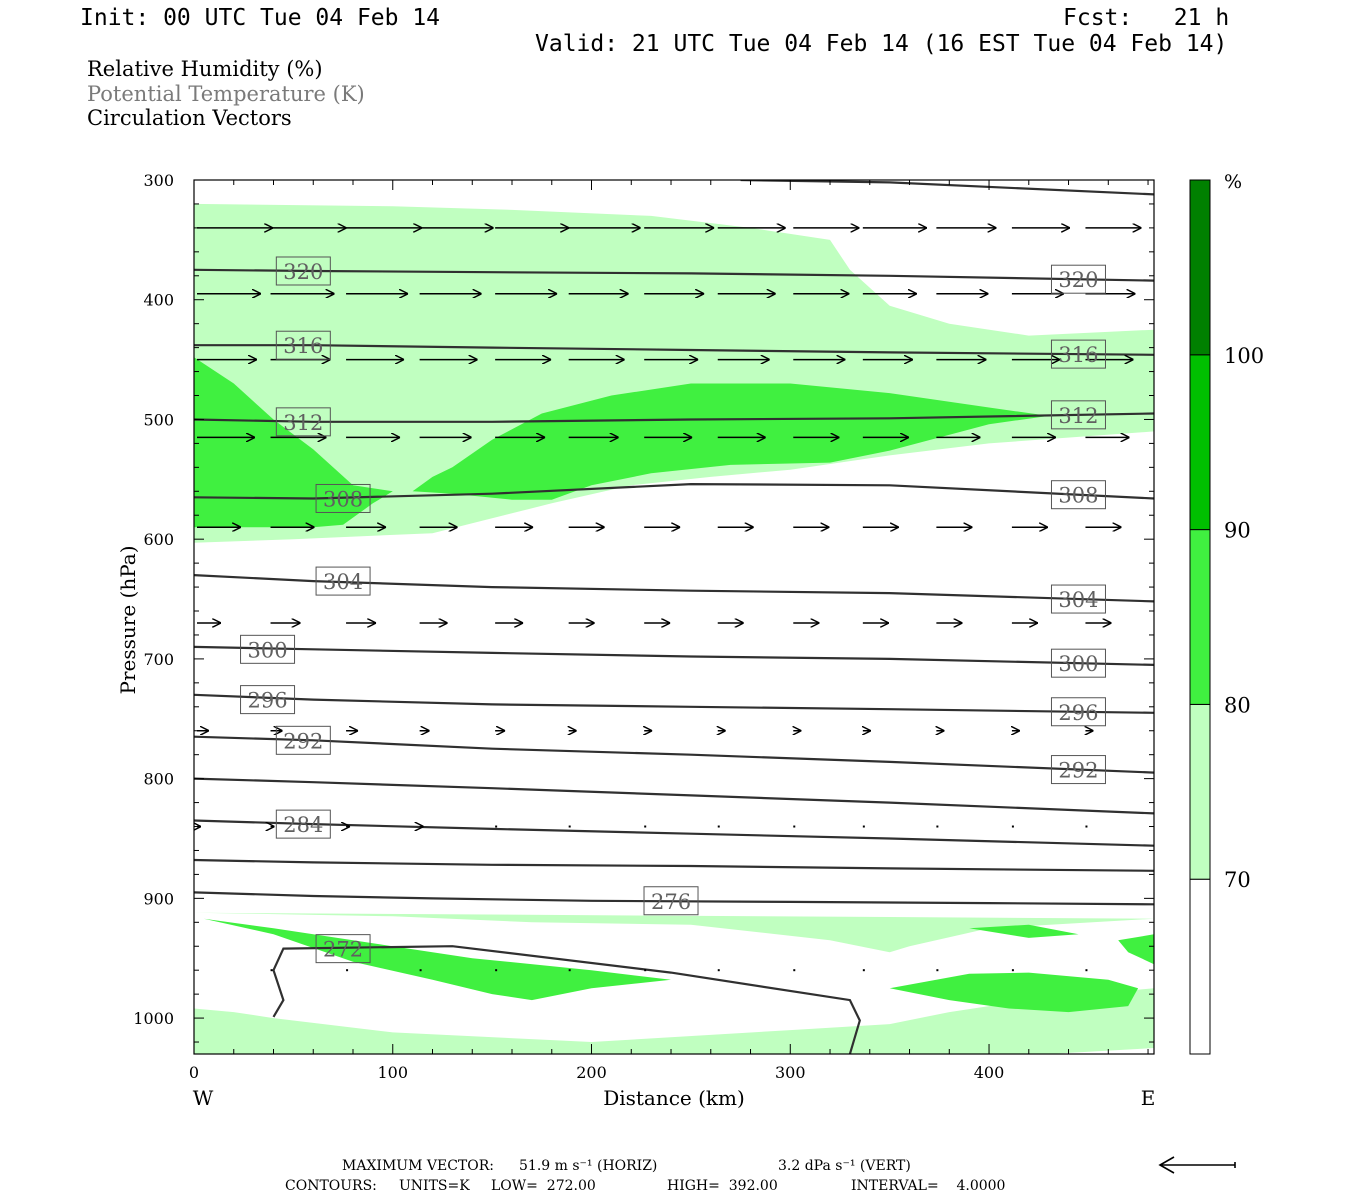  I want to click on isentrope-label-304-box, so click(343, 581).